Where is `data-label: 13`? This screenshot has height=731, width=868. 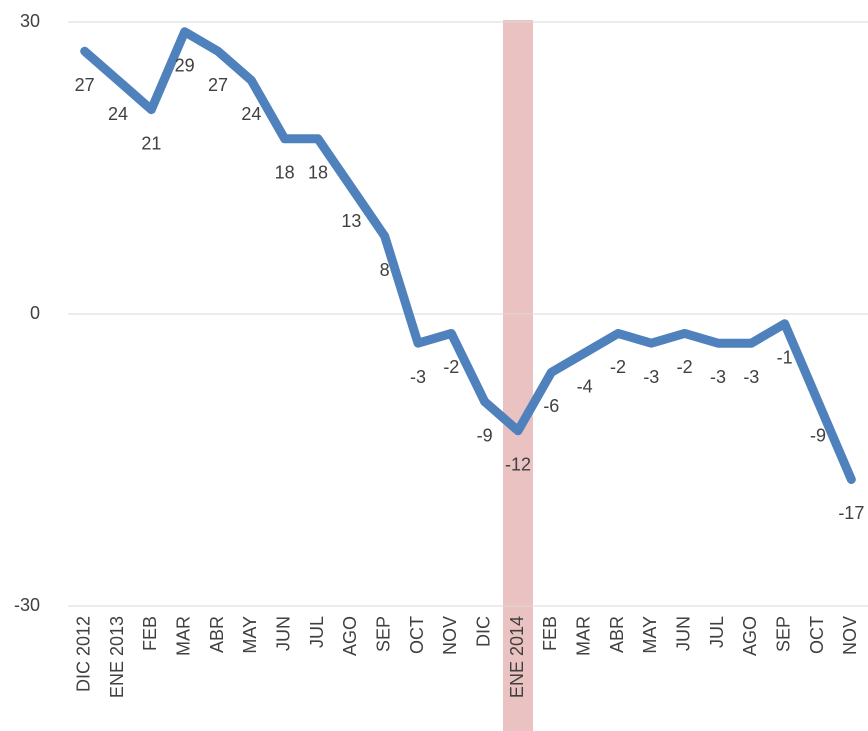 data-label: 13 is located at coordinates (351, 221).